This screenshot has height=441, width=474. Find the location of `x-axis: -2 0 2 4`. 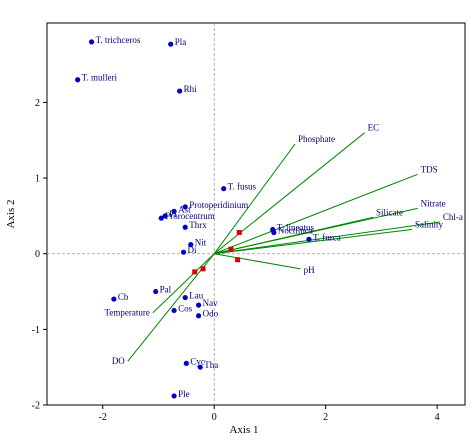

x-axis: -2 0 2 4 is located at coordinates (269, 414).